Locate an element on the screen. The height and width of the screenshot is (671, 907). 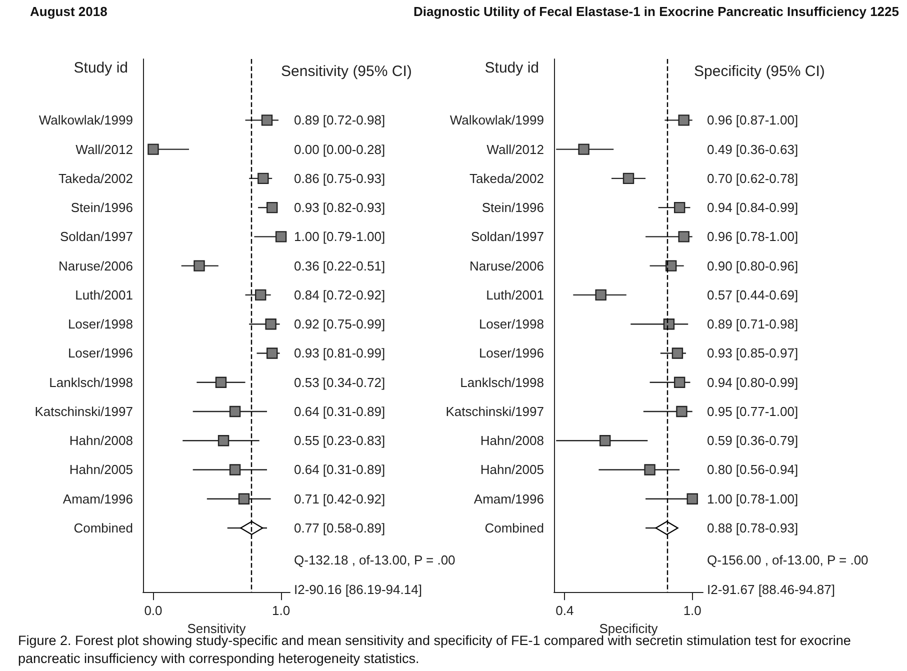
y-tick-label: Loser/1998 is located at coordinates (511, 324).